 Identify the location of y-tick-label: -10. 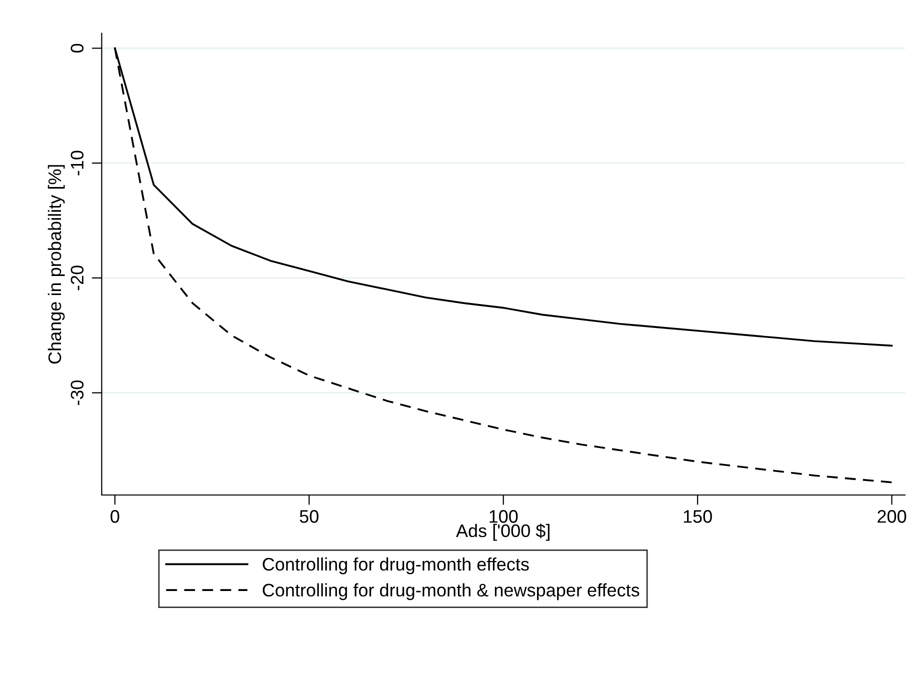
(77, 163).